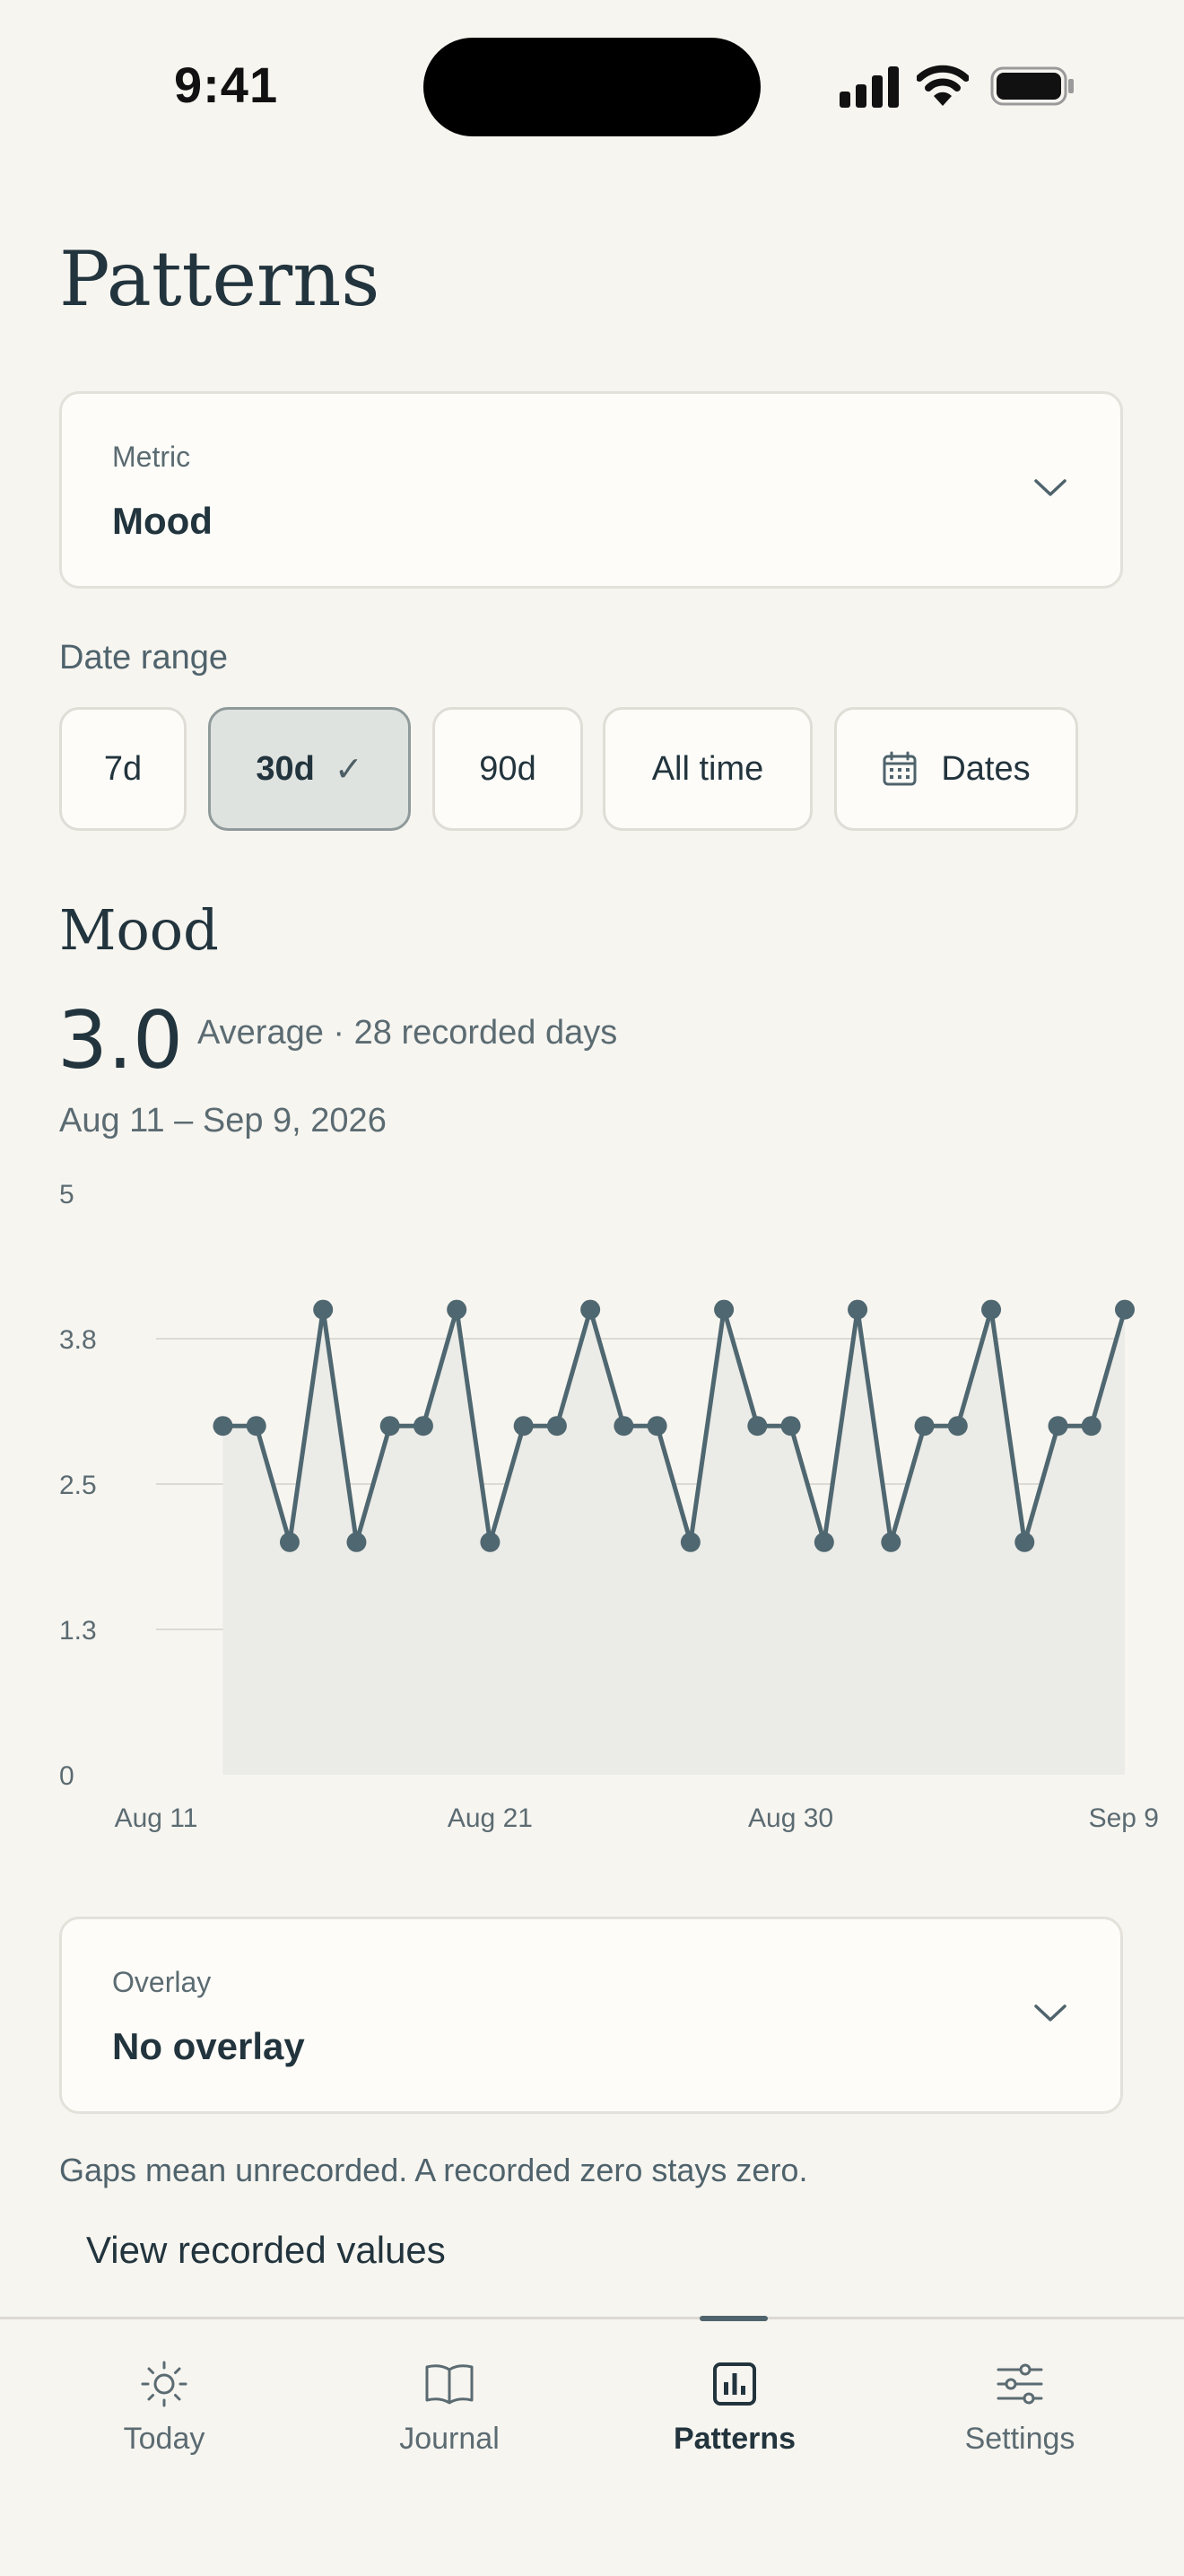 The image size is (1184, 2576). What do you see at coordinates (734, 2318) in the screenshot?
I see `active-tab-indicator` at bounding box center [734, 2318].